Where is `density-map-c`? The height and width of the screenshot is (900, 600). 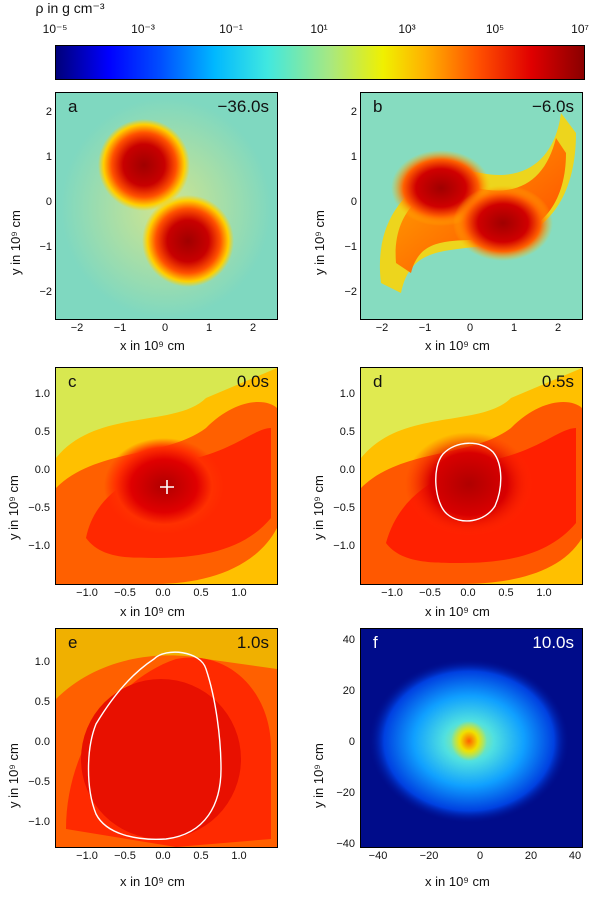 density-map-c is located at coordinates (166, 476).